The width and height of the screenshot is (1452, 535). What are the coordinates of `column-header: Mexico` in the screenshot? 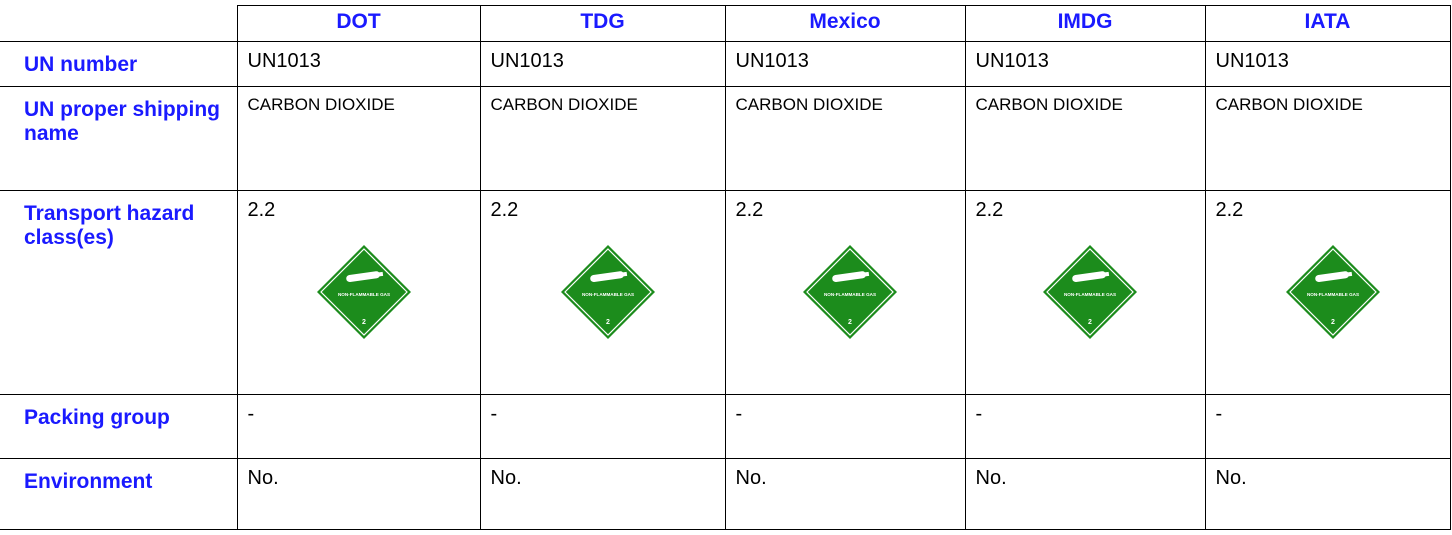 It's located at (845, 23).